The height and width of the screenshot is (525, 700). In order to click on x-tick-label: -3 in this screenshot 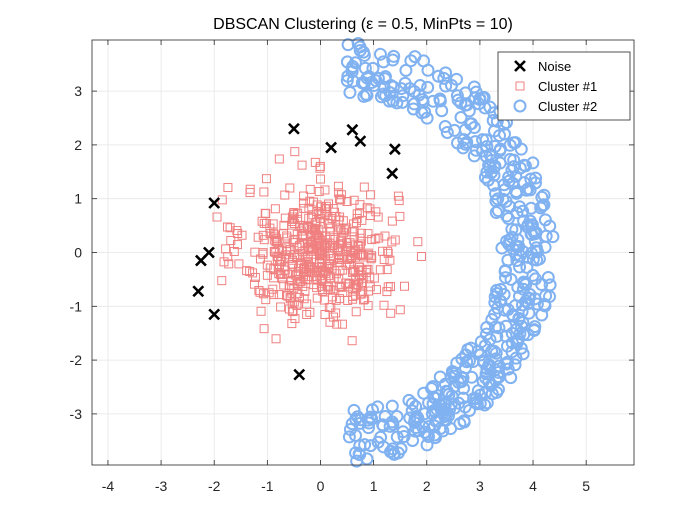, I will do `click(161, 486)`.